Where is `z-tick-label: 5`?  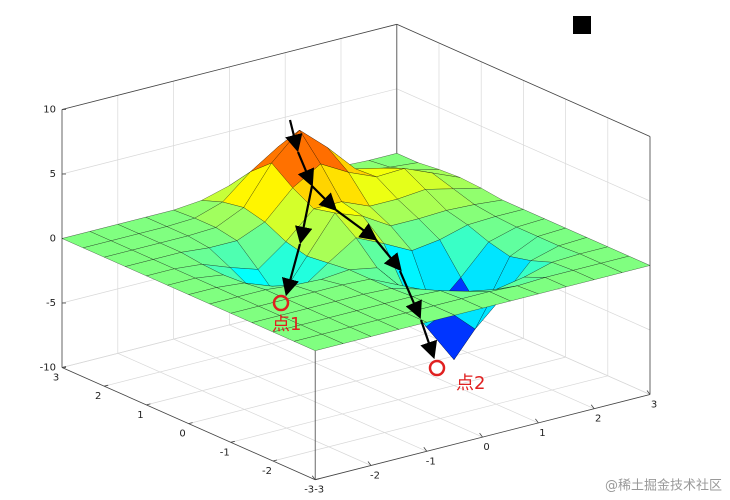 z-tick-label: 5 is located at coordinates (53, 174).